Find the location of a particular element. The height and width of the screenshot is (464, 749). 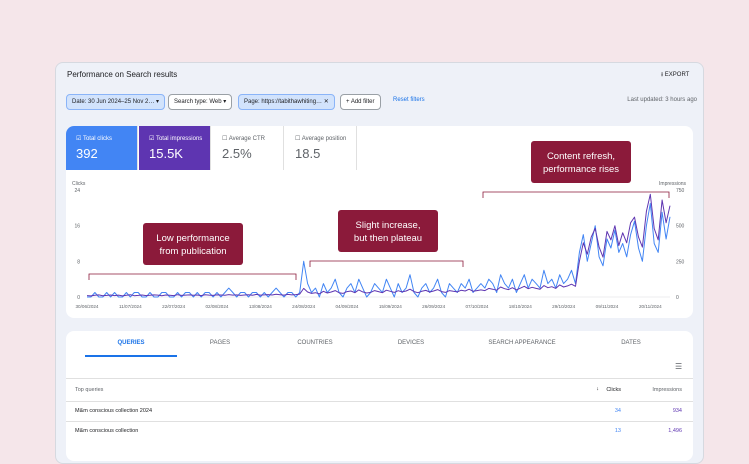

chip-label: Search type: Web is located at coordinates (198, 102).